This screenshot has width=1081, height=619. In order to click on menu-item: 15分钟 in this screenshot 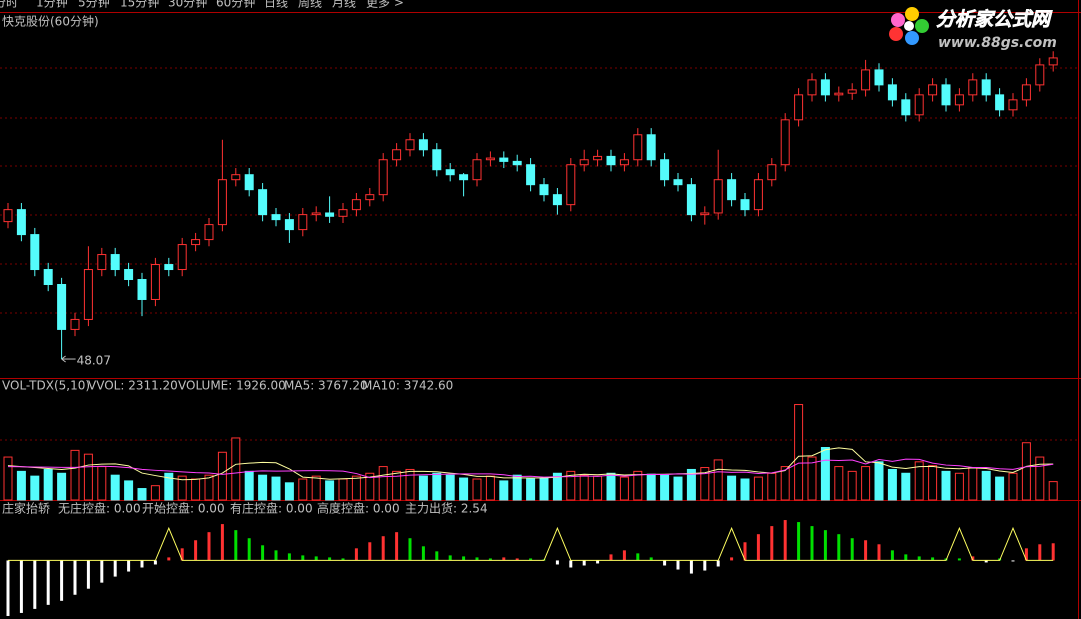, I will do `click(139, 5)`.